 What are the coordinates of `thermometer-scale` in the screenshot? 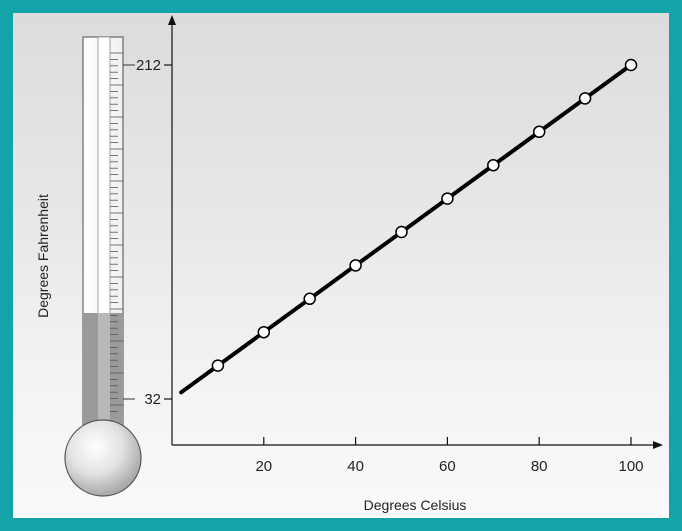 It's located at (116, 232).